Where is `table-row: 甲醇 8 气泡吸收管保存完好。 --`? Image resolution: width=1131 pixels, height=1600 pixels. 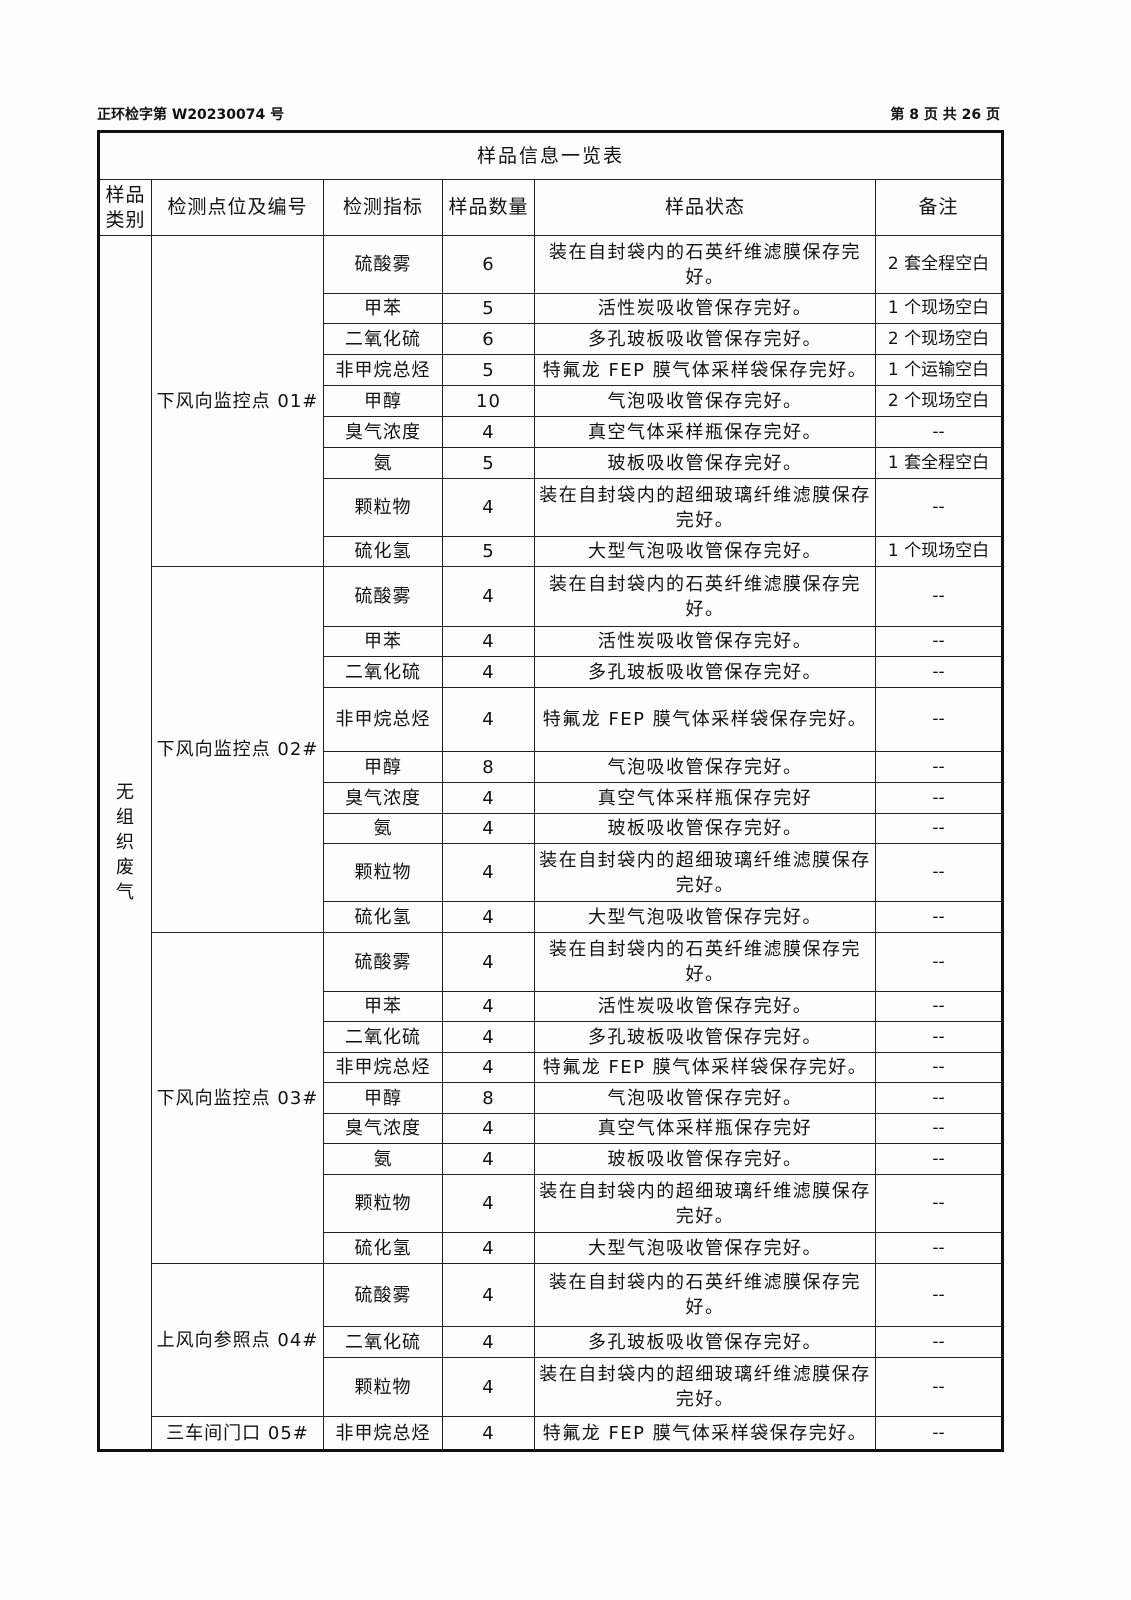 table-row: 甲醇 8 气泡吸收管保存完好。 -- is located at coordinates (551, 1098).